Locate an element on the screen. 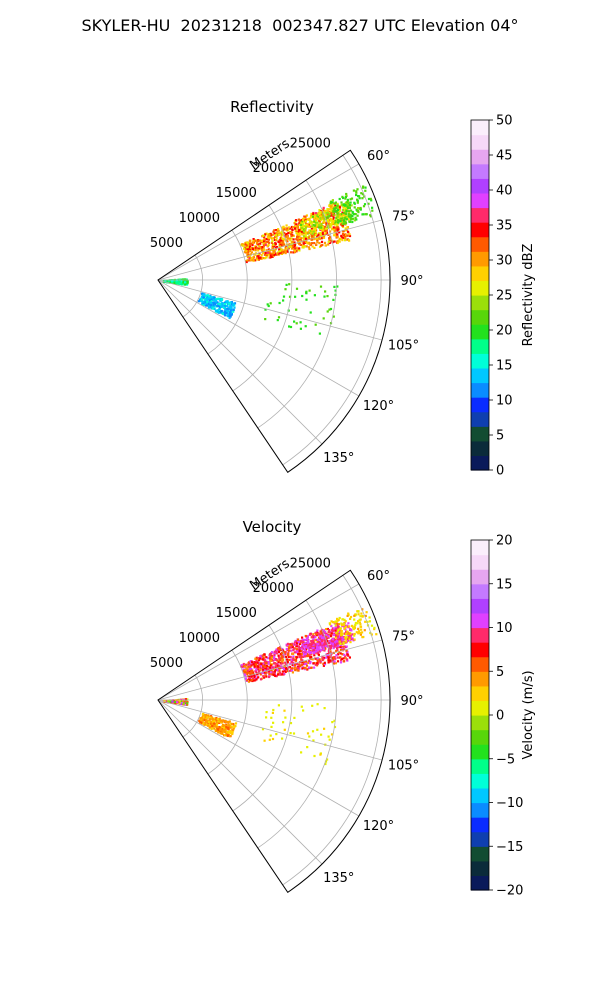  angle-tick-label: 135° is located at coordinates (338, 458).